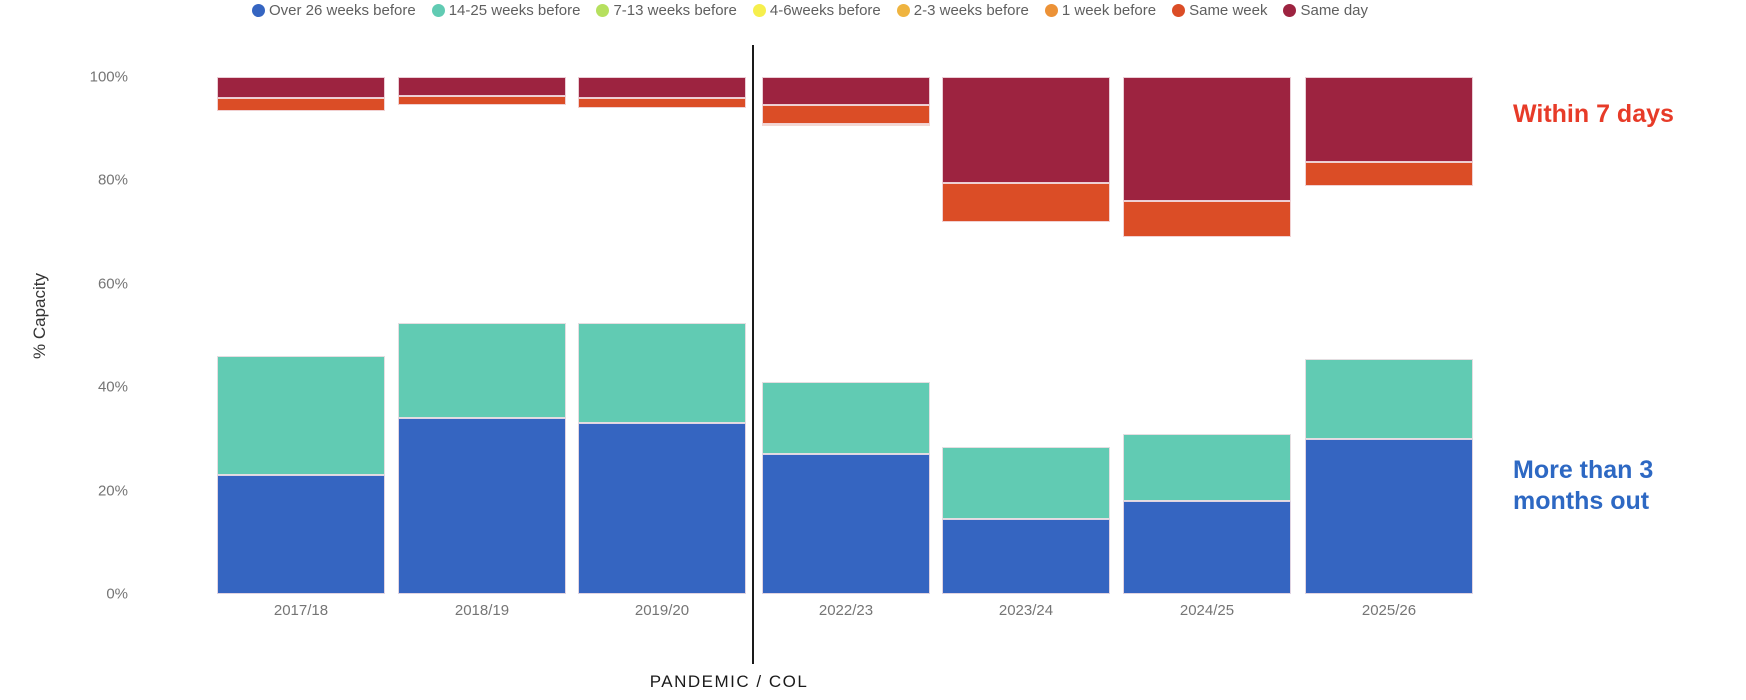 This screenshot has height=700, width=1746. I want to click on y-axis-tick-label: 0%, so click(117, 594).